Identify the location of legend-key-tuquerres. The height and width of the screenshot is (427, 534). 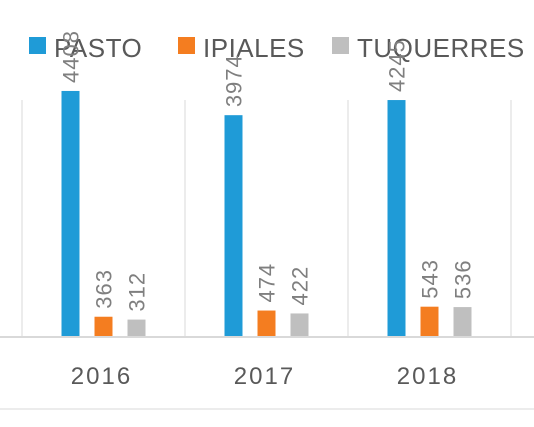
(340, 45).